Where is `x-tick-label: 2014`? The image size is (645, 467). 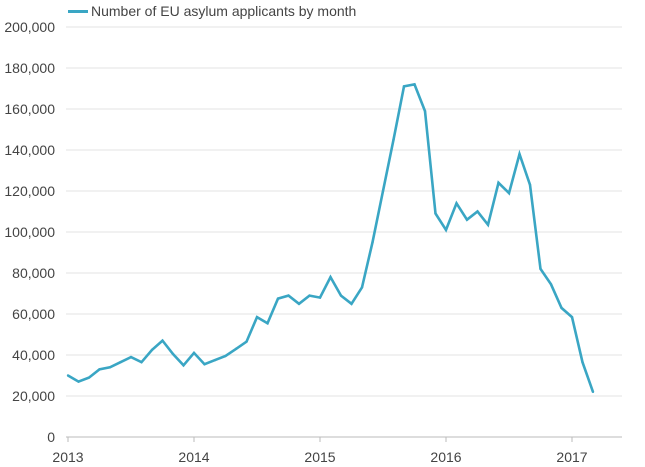 x-tick-label: 2014 is located at coordinates (193, 457).